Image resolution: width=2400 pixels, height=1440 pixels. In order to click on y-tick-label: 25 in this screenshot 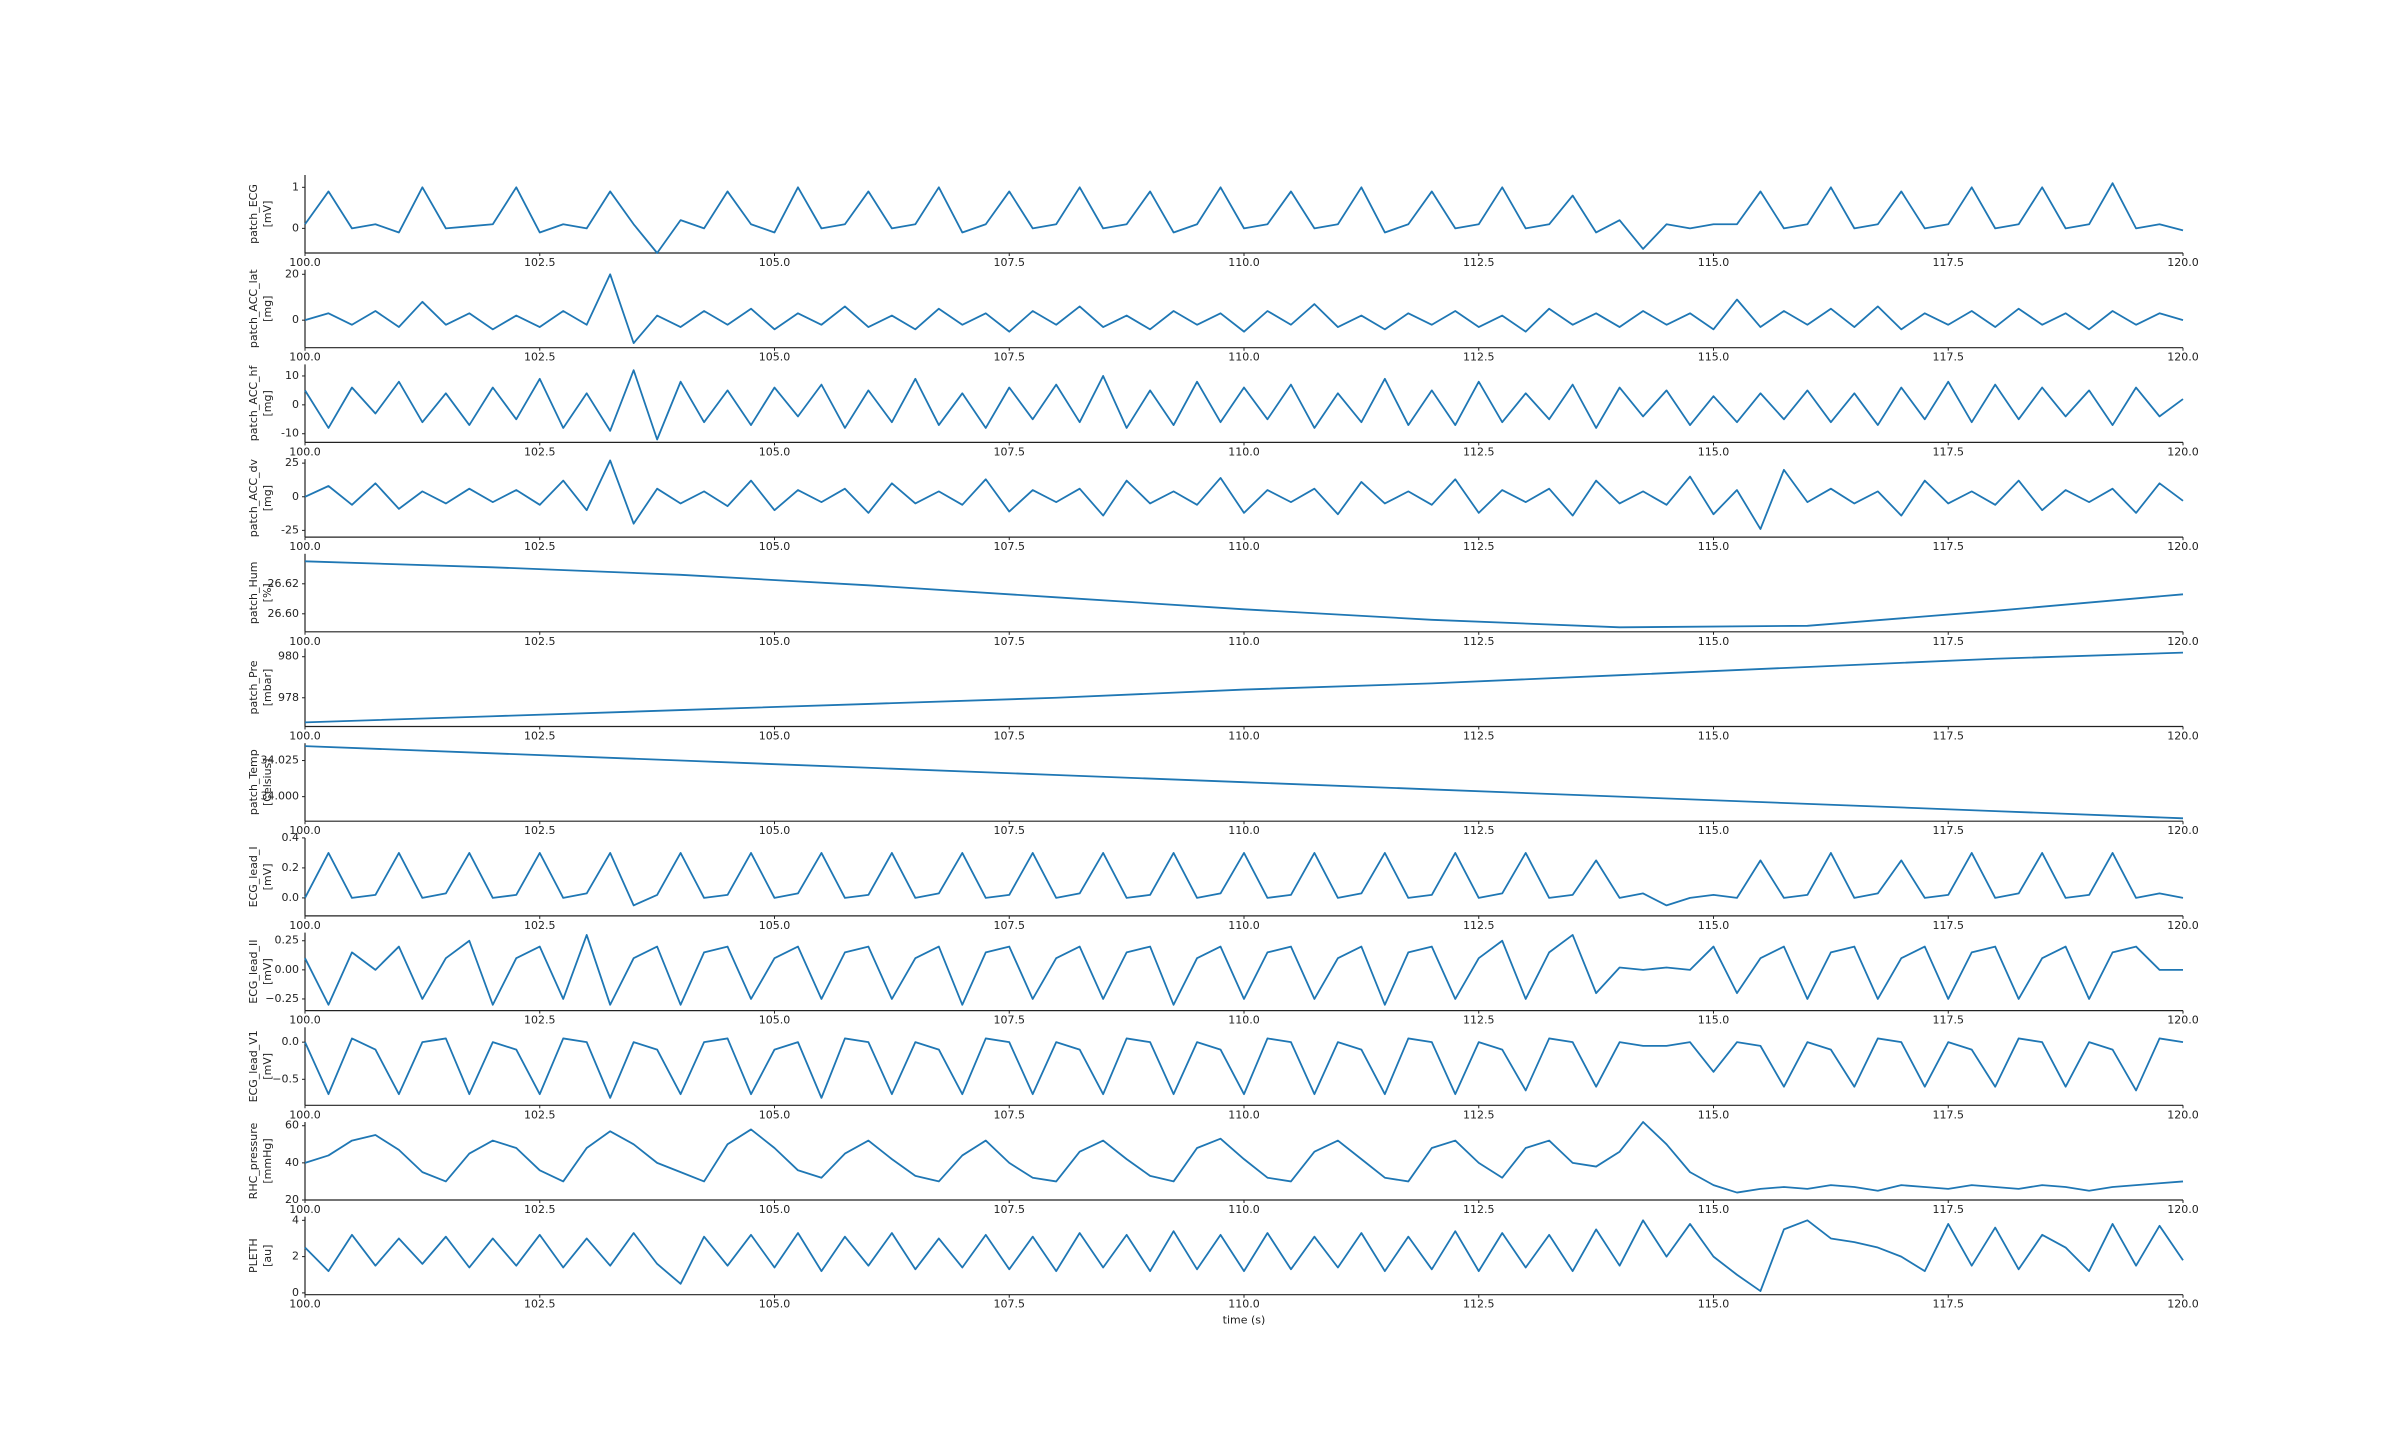, I will do `click(292, 462)`.